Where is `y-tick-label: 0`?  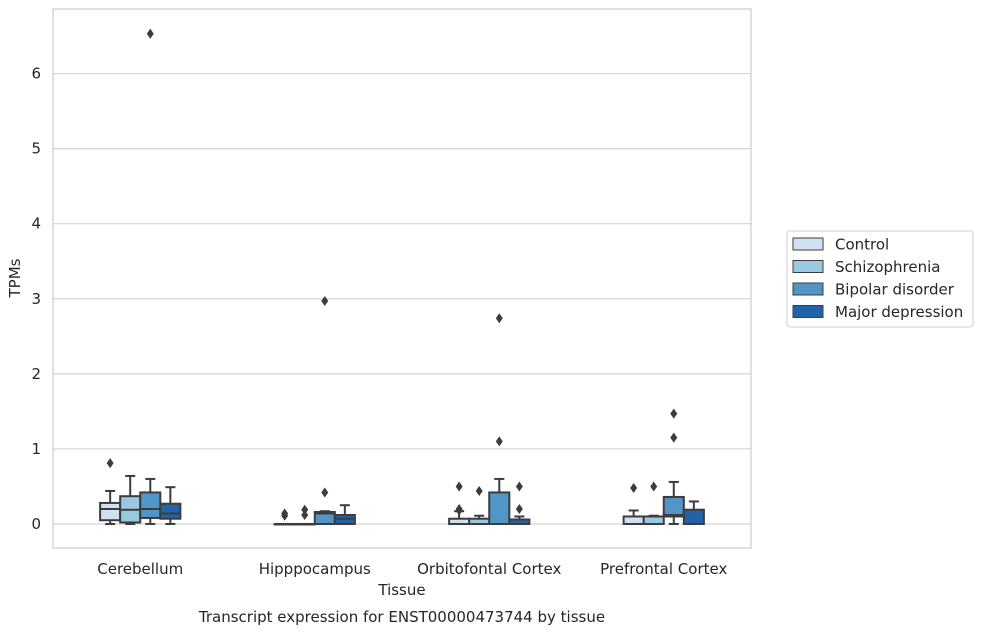 y-tick-label: 0 is located at coordinates (36, 524).